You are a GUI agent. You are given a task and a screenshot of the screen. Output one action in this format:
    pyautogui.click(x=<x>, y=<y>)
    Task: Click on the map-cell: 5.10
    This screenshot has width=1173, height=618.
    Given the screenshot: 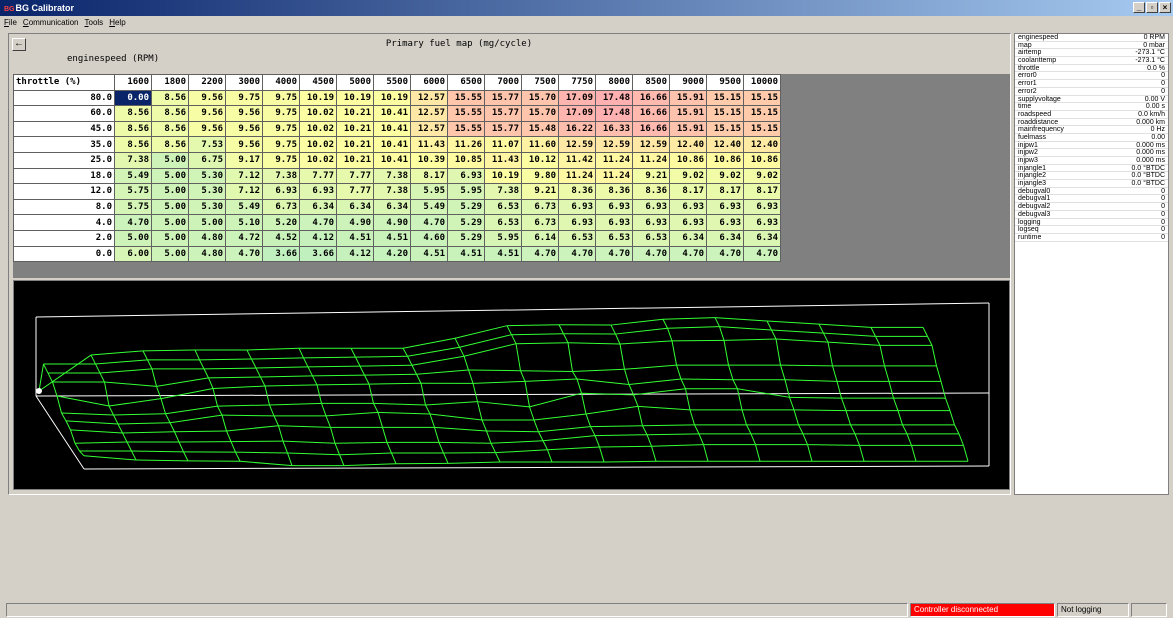 What is the action you would take?
    pyautogui.click(x=244, y=222)
    